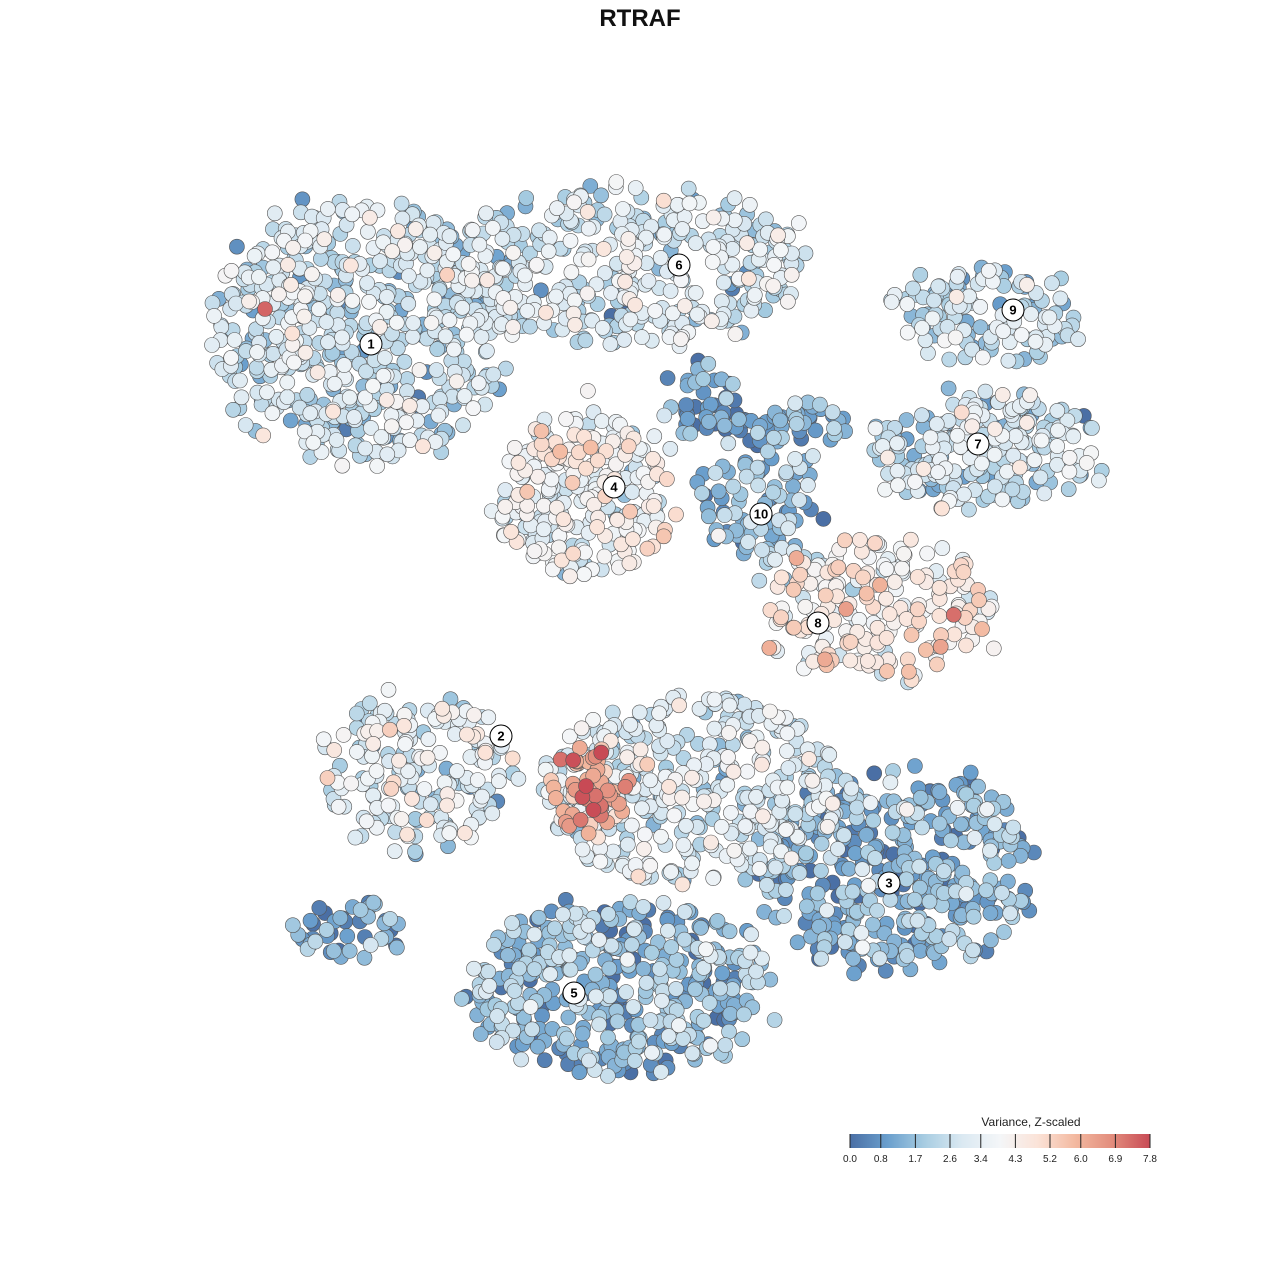 The height and width of the screenshot is (1280, 1280). I want to click on legend-tick-label: 2.6, so click(950, 1159).